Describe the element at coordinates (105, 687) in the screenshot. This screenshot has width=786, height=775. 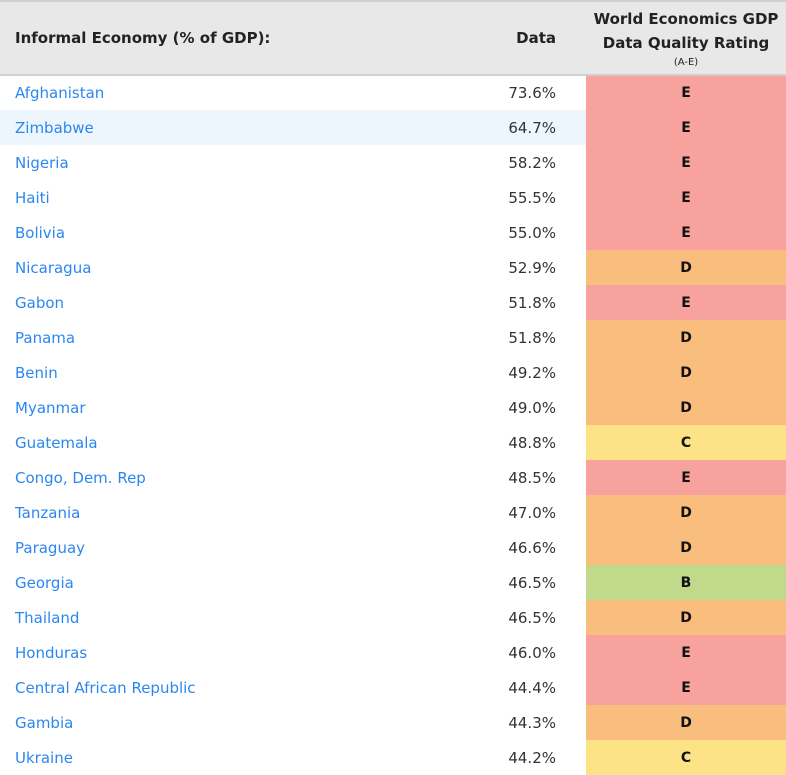
I see `country-link: Central African Republic` at that location.